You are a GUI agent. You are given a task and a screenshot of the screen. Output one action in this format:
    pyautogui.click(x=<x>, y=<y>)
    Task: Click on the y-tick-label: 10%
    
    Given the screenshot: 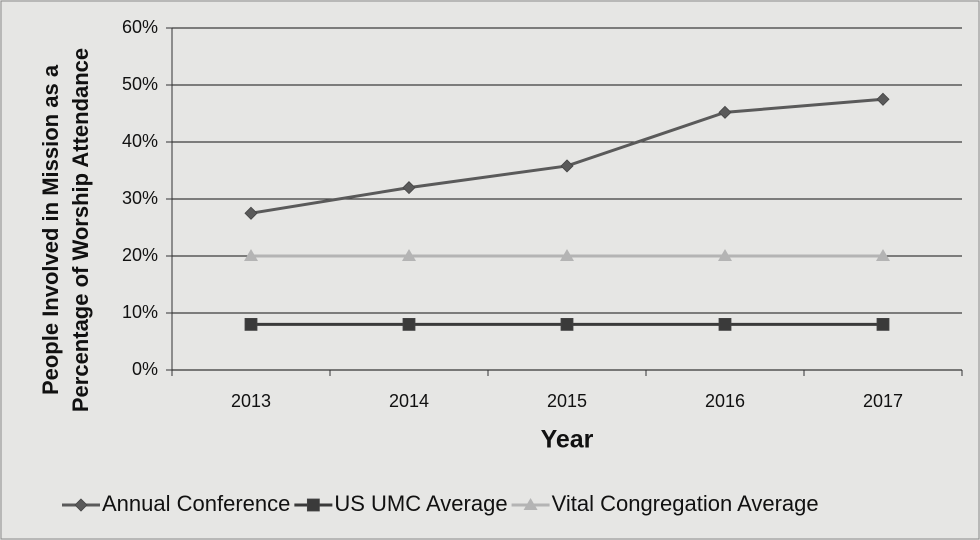 What is the action you would take?
    pyautogui.click(x=140, y=312)
    